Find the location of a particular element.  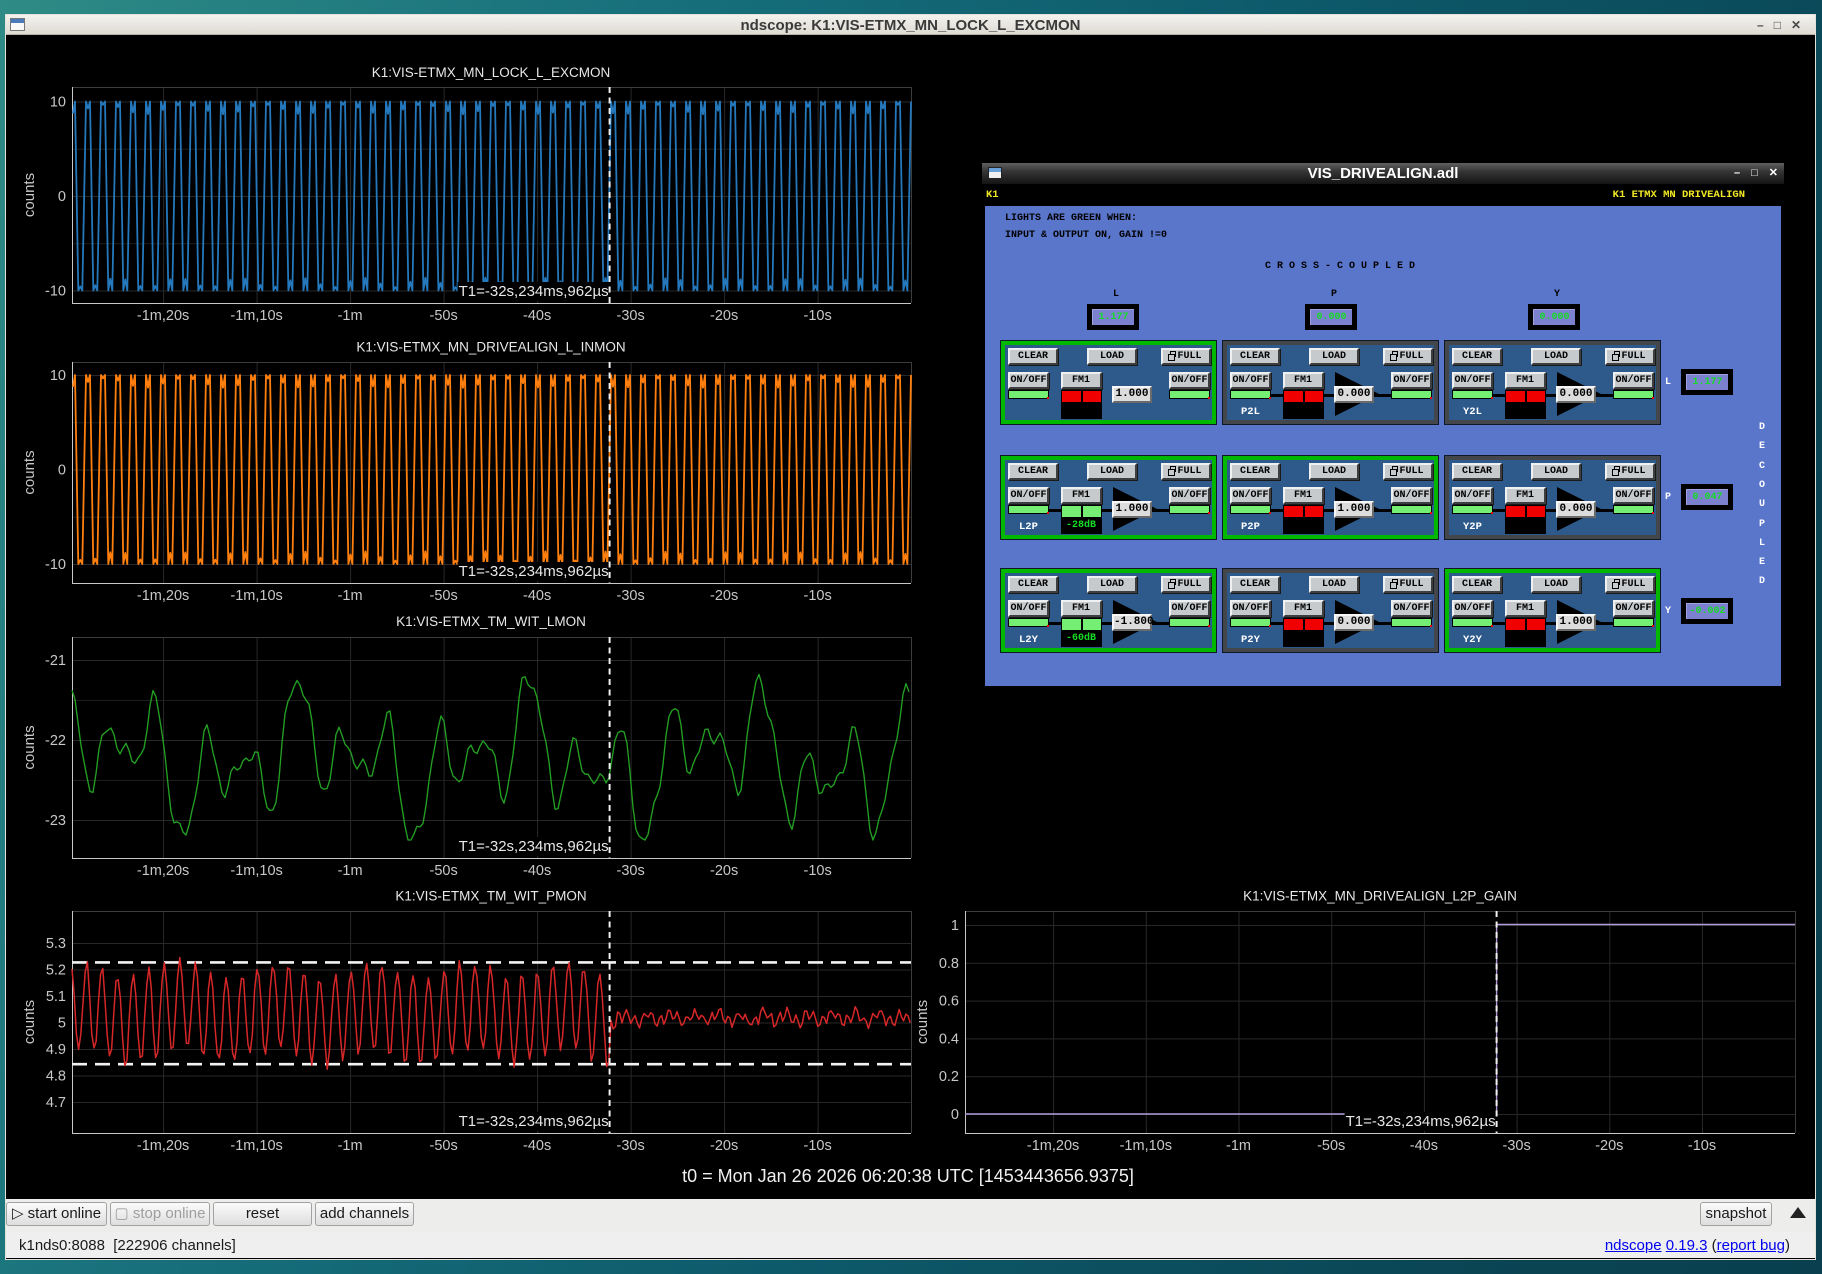

svg-text: 5.3 is located at coordinates (56, 944).